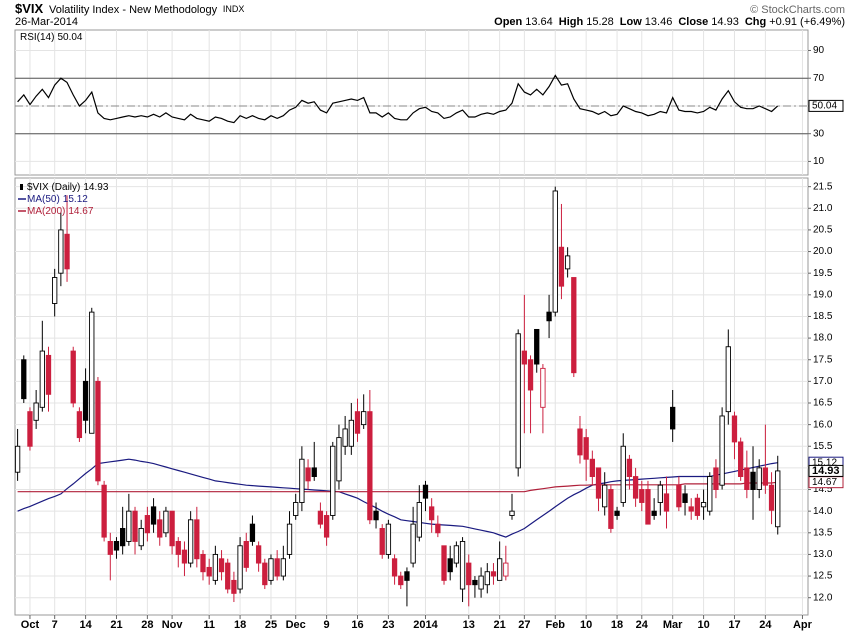 This screenshot has width=850, height=633. What do you see at coordinates (659, 22) in the screenshot?
I see `quote-value: 13.46` at bounding box center [659, 22].